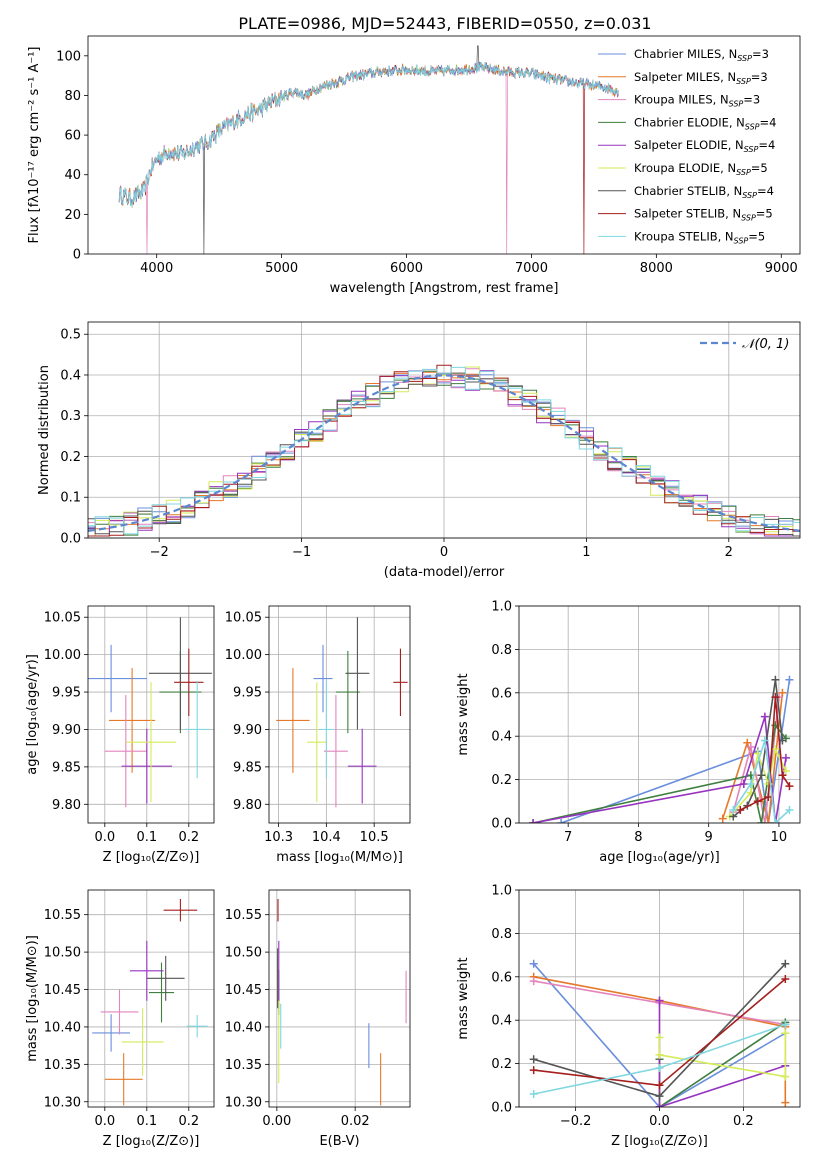  Describe the element at coordinates (444, 552) in the screenshot. I see `x-tick-label: 0` at that location.